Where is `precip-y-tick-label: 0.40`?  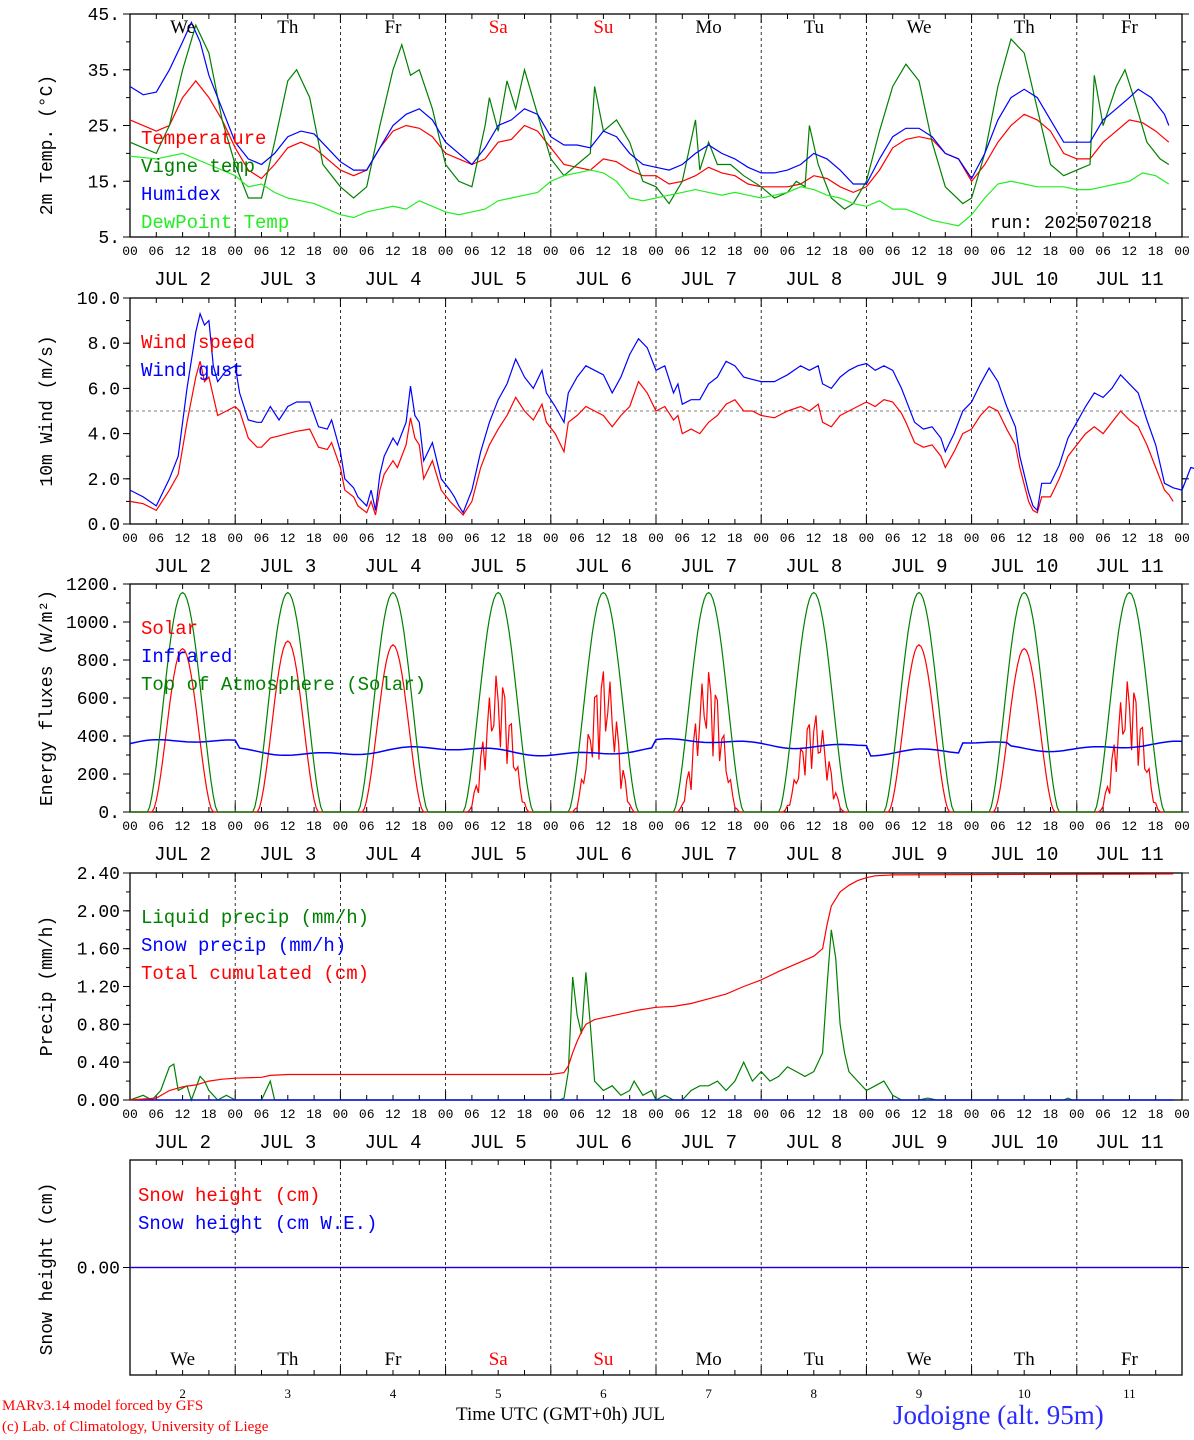
precip-y-tick-label: 0.40 is located at coordinates (98, 1064).